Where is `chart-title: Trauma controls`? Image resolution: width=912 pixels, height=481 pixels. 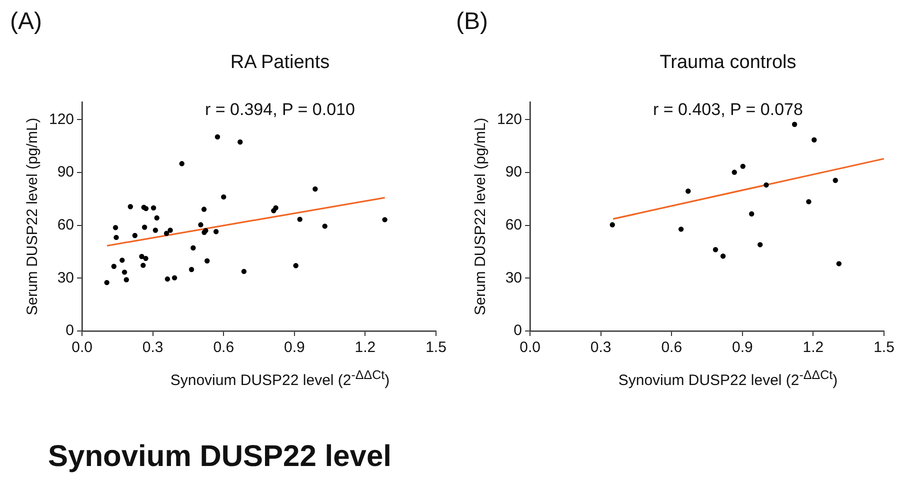
chart-title: Trauma controls is located at coordinates (728, 63).